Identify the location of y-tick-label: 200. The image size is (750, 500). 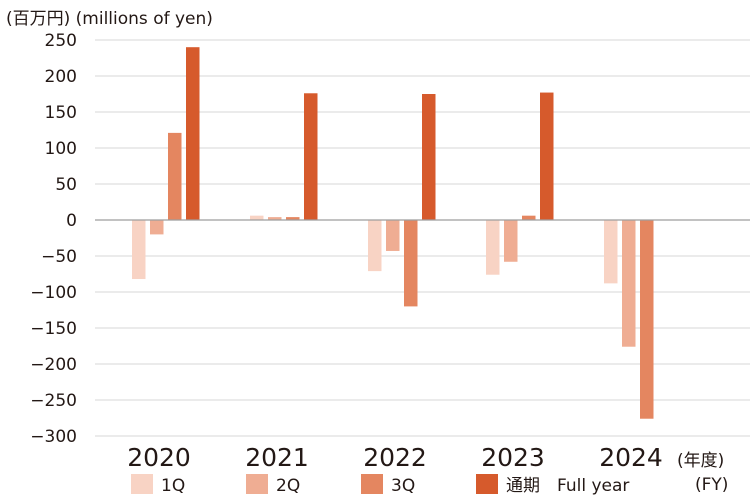
(61, 77).